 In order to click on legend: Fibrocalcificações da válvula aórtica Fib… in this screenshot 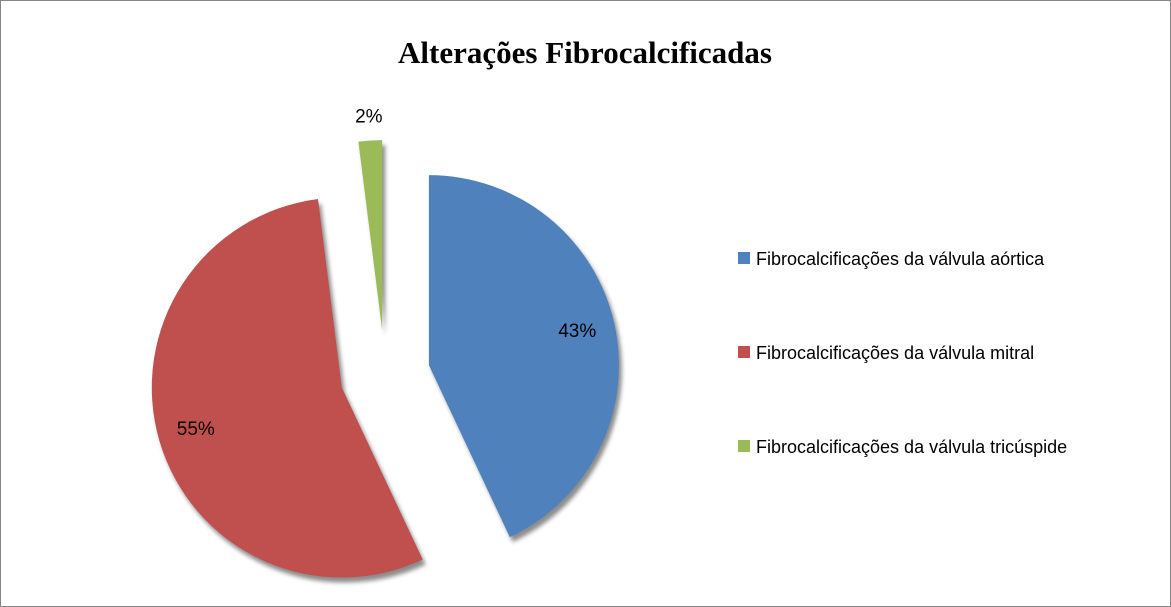, I will do `click(923, 381)`.